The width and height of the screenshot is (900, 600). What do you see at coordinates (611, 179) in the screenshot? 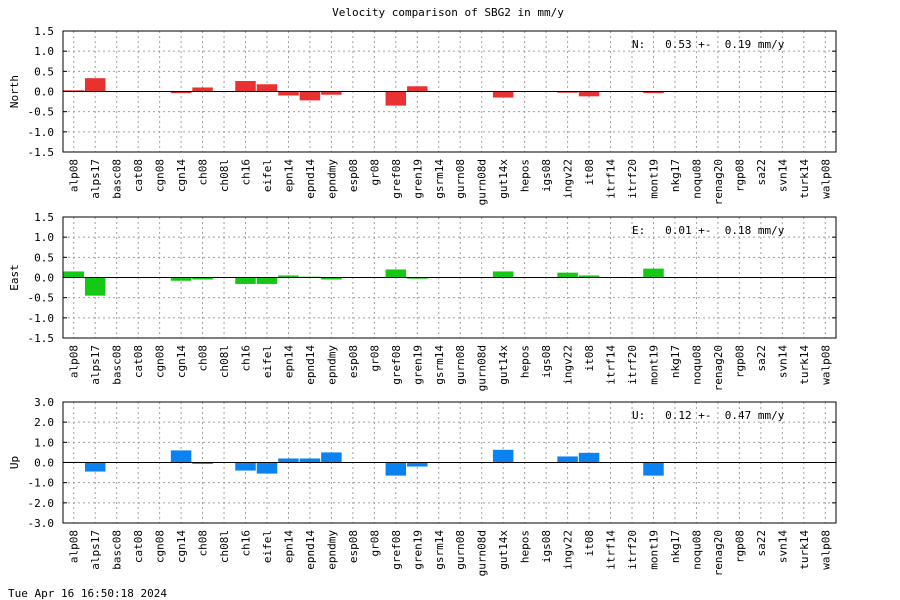
I see `x-tick-label: itrf14` at bounding box center [611, 179].